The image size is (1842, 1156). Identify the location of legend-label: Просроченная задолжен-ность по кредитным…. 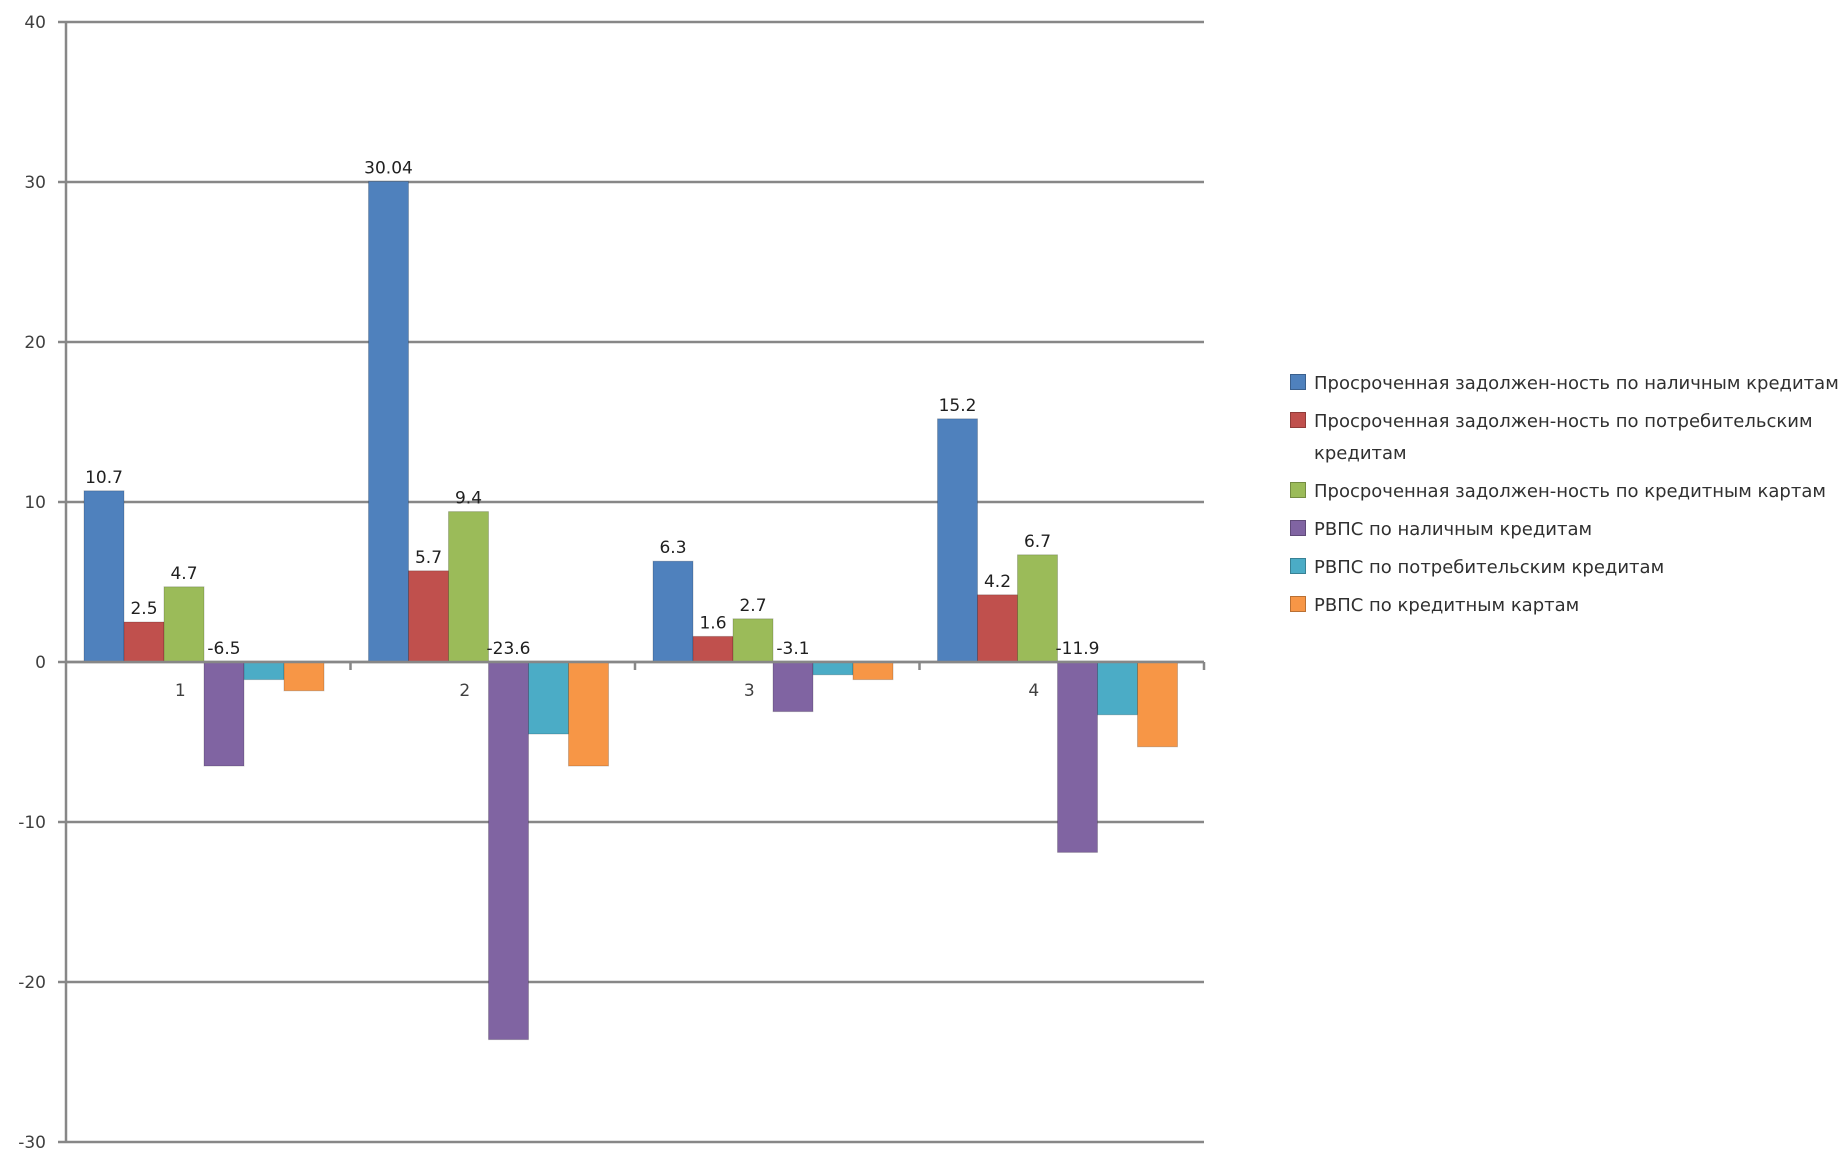
(1570, 491).